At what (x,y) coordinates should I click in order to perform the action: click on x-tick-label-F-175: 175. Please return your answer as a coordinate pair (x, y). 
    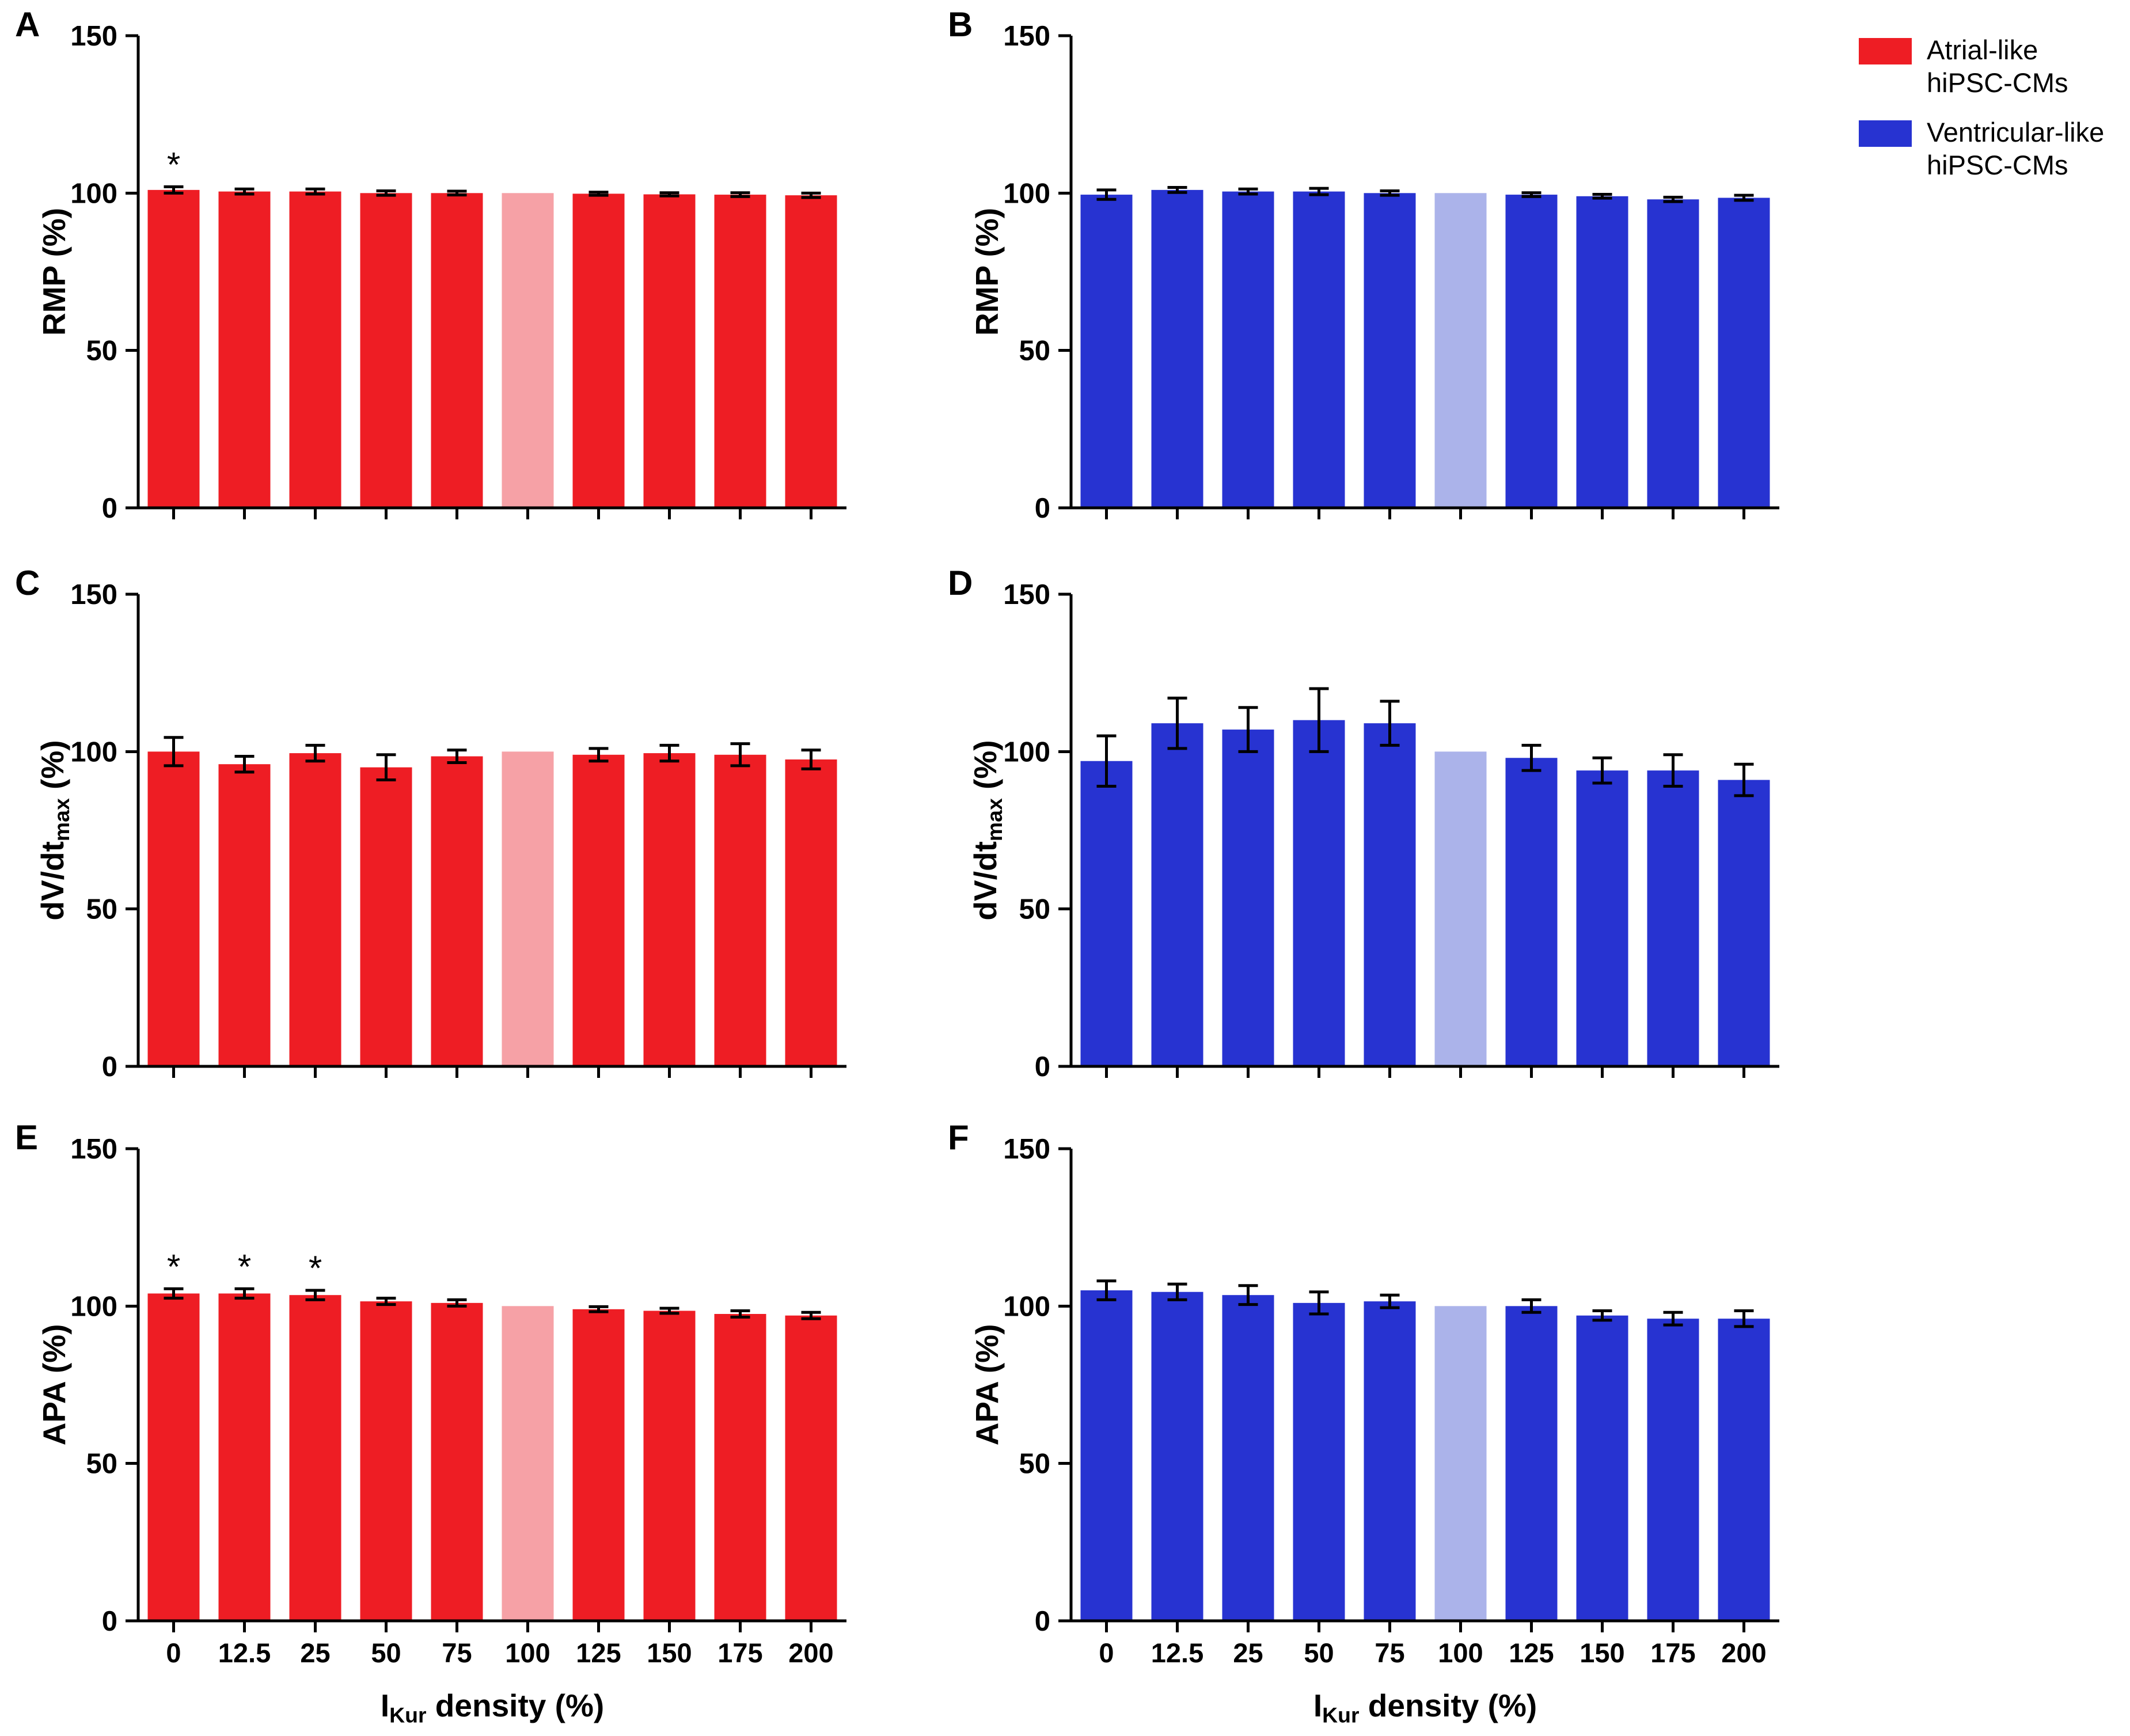
    Looking at the image, I should click on (1672, 1653).